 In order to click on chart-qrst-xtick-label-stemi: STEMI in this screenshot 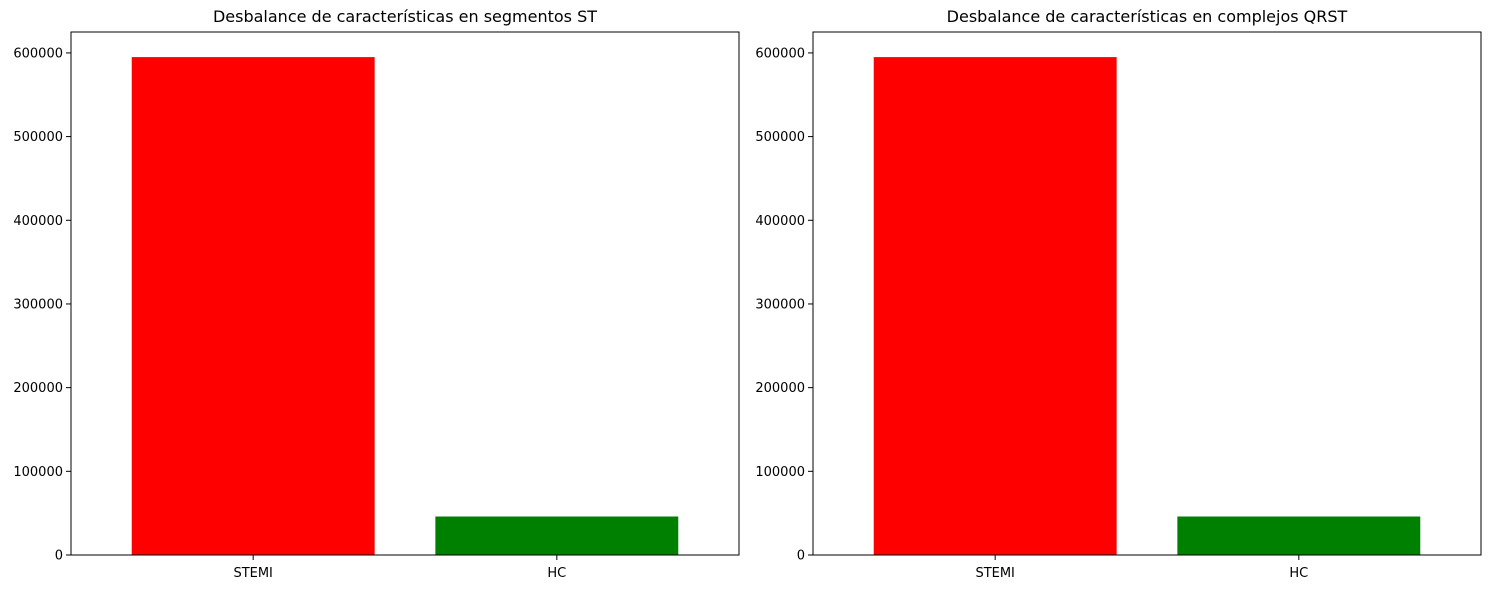, I will do `click(994, 573)`.